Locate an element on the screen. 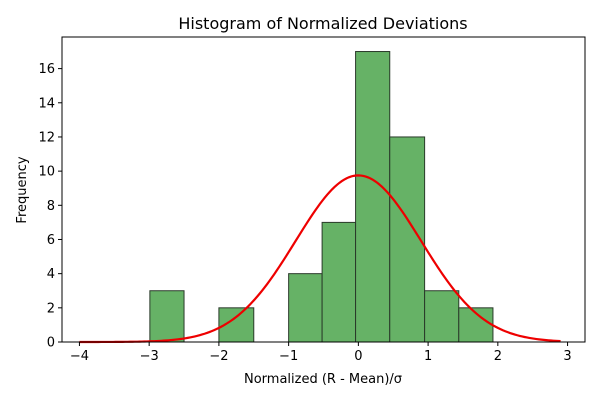  x-tick-label: −3 is located at coordinates (149, 356).